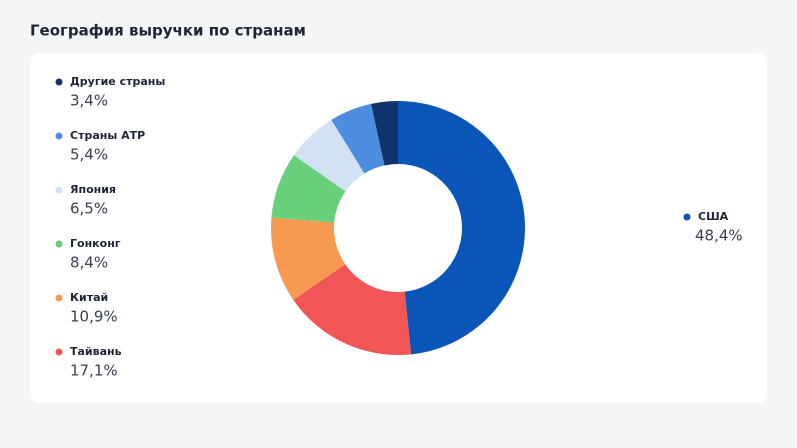 The width and height of the screenshot is (797, 448). Describe the element at coordinates (89, 263) in the screenshot. I see `value-label: 8,4%` at that location.